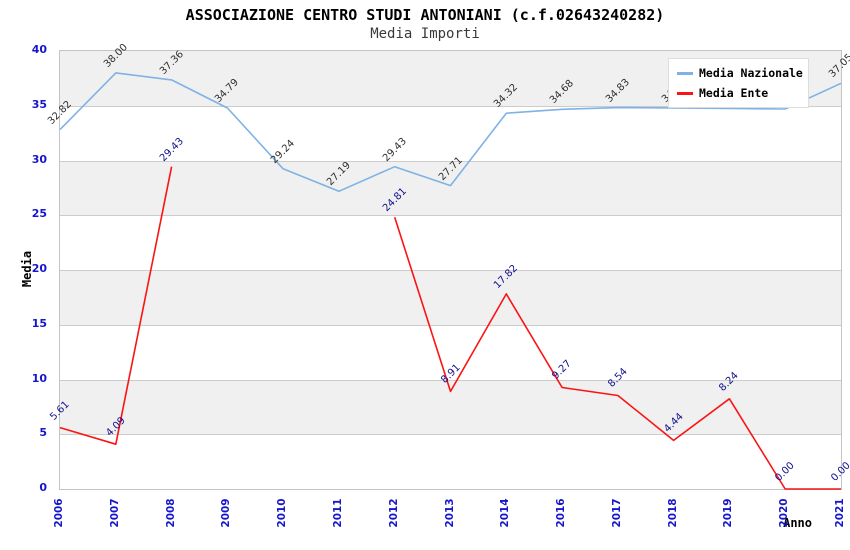 The width and height of the screenshot is (850, 550). Describe the element at coordinates (738, 83) in the screenshot. I see `legend: Media Nazionale Media Ente` at that location.